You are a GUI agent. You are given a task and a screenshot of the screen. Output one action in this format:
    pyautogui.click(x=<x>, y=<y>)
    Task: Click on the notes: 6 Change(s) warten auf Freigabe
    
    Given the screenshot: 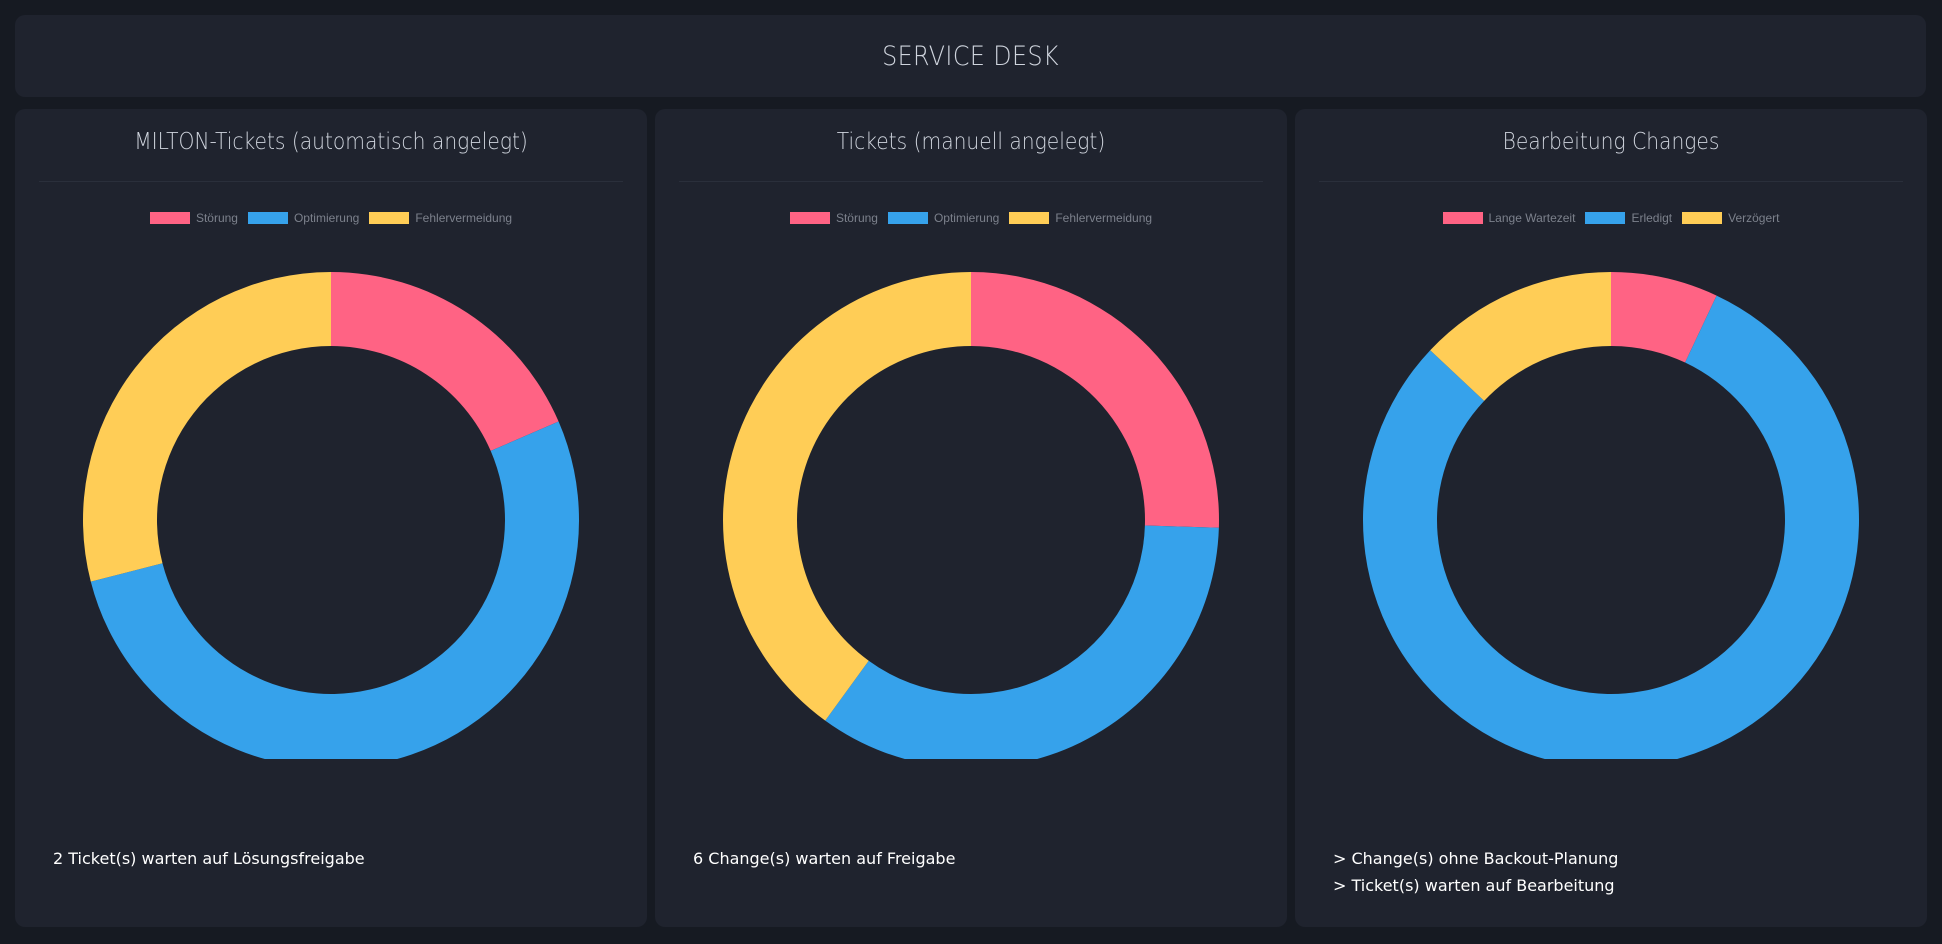 What is the action you would take?
    pyautogui.click(x=824, y=858)
    